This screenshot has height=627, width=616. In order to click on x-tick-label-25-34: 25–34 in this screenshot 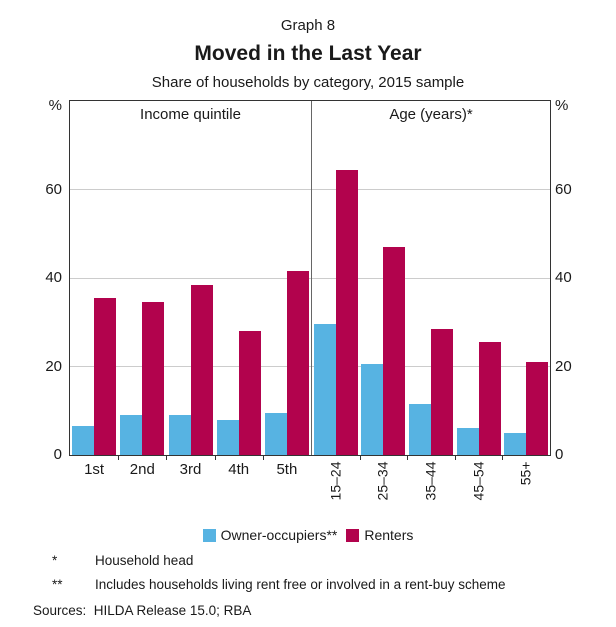, I will do `click(382, 481)`.